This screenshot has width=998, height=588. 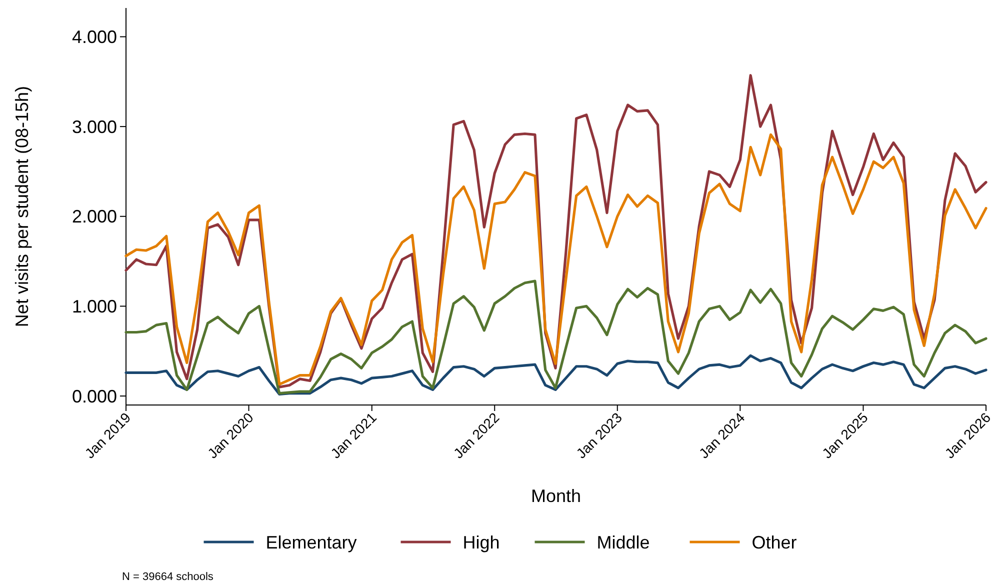 What do you see at coordinates (556, 496) in the screenshot?
I see `x-axis-title: Month` at bounding box center [556, 496].